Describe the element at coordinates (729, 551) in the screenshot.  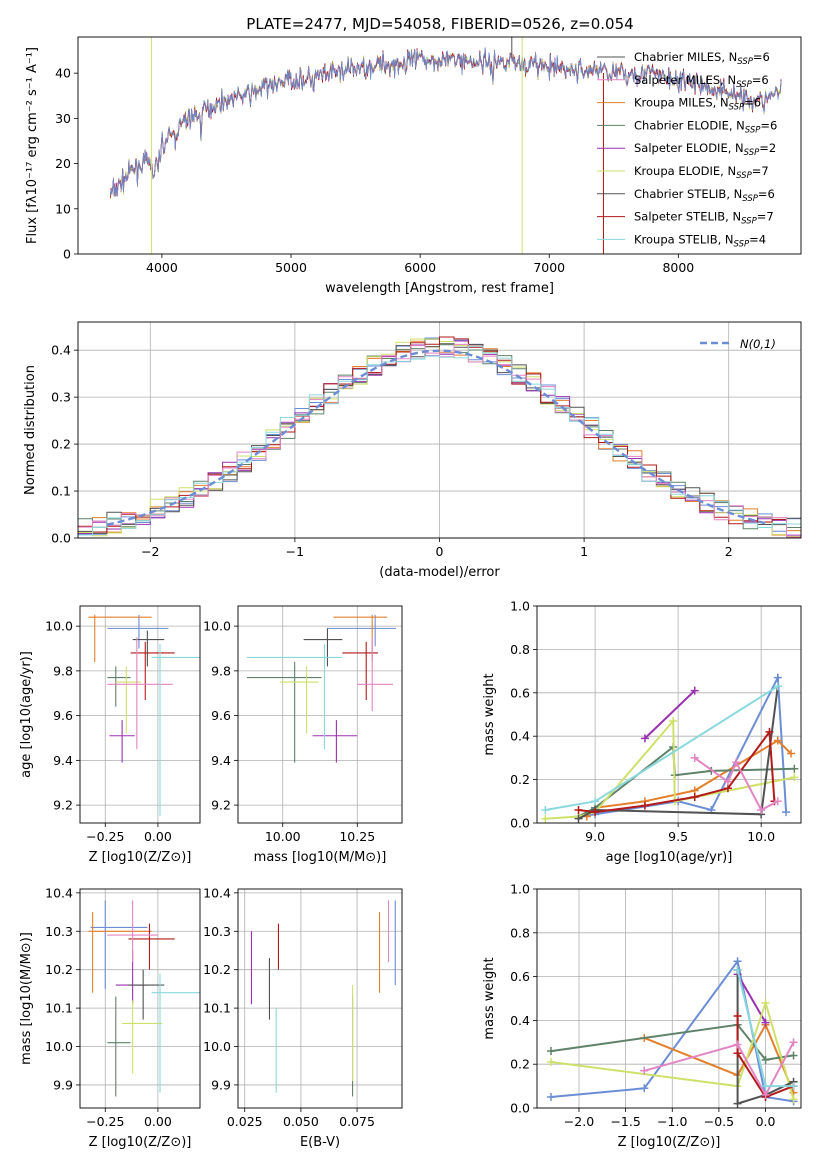
I see `x-tick-label: 2` at that location.